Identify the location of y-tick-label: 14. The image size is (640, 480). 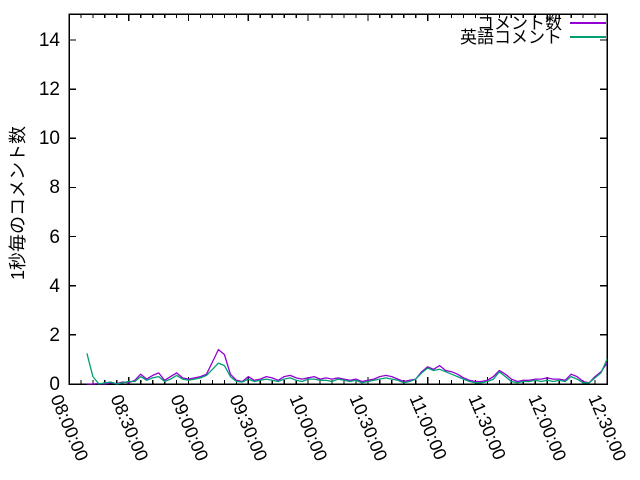
(49, 41).